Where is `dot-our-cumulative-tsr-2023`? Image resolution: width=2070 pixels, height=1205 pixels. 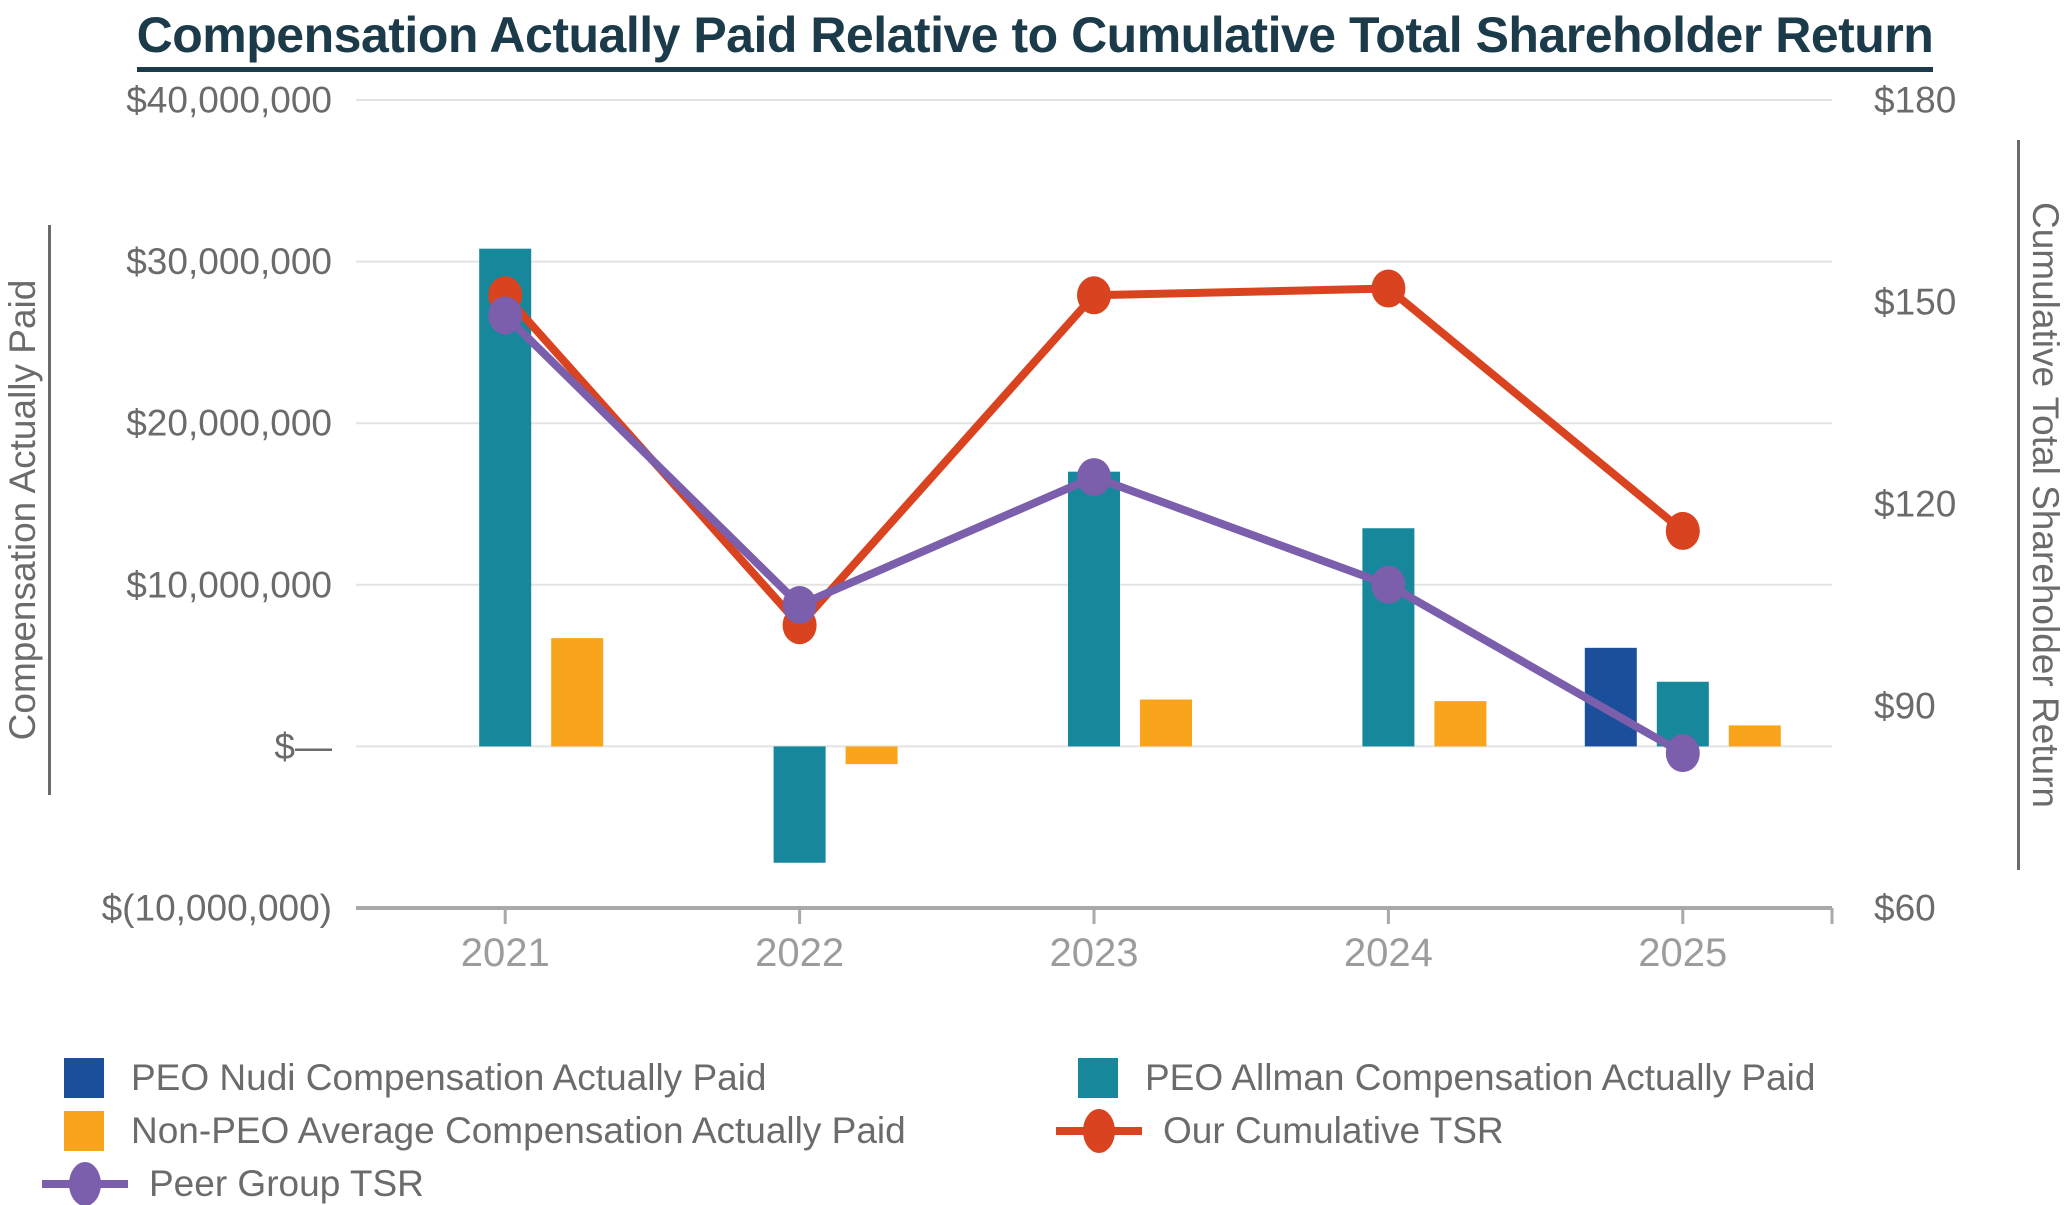
dot-our-cumulative-tsr-2023 is located at coordinates (1094, 295).